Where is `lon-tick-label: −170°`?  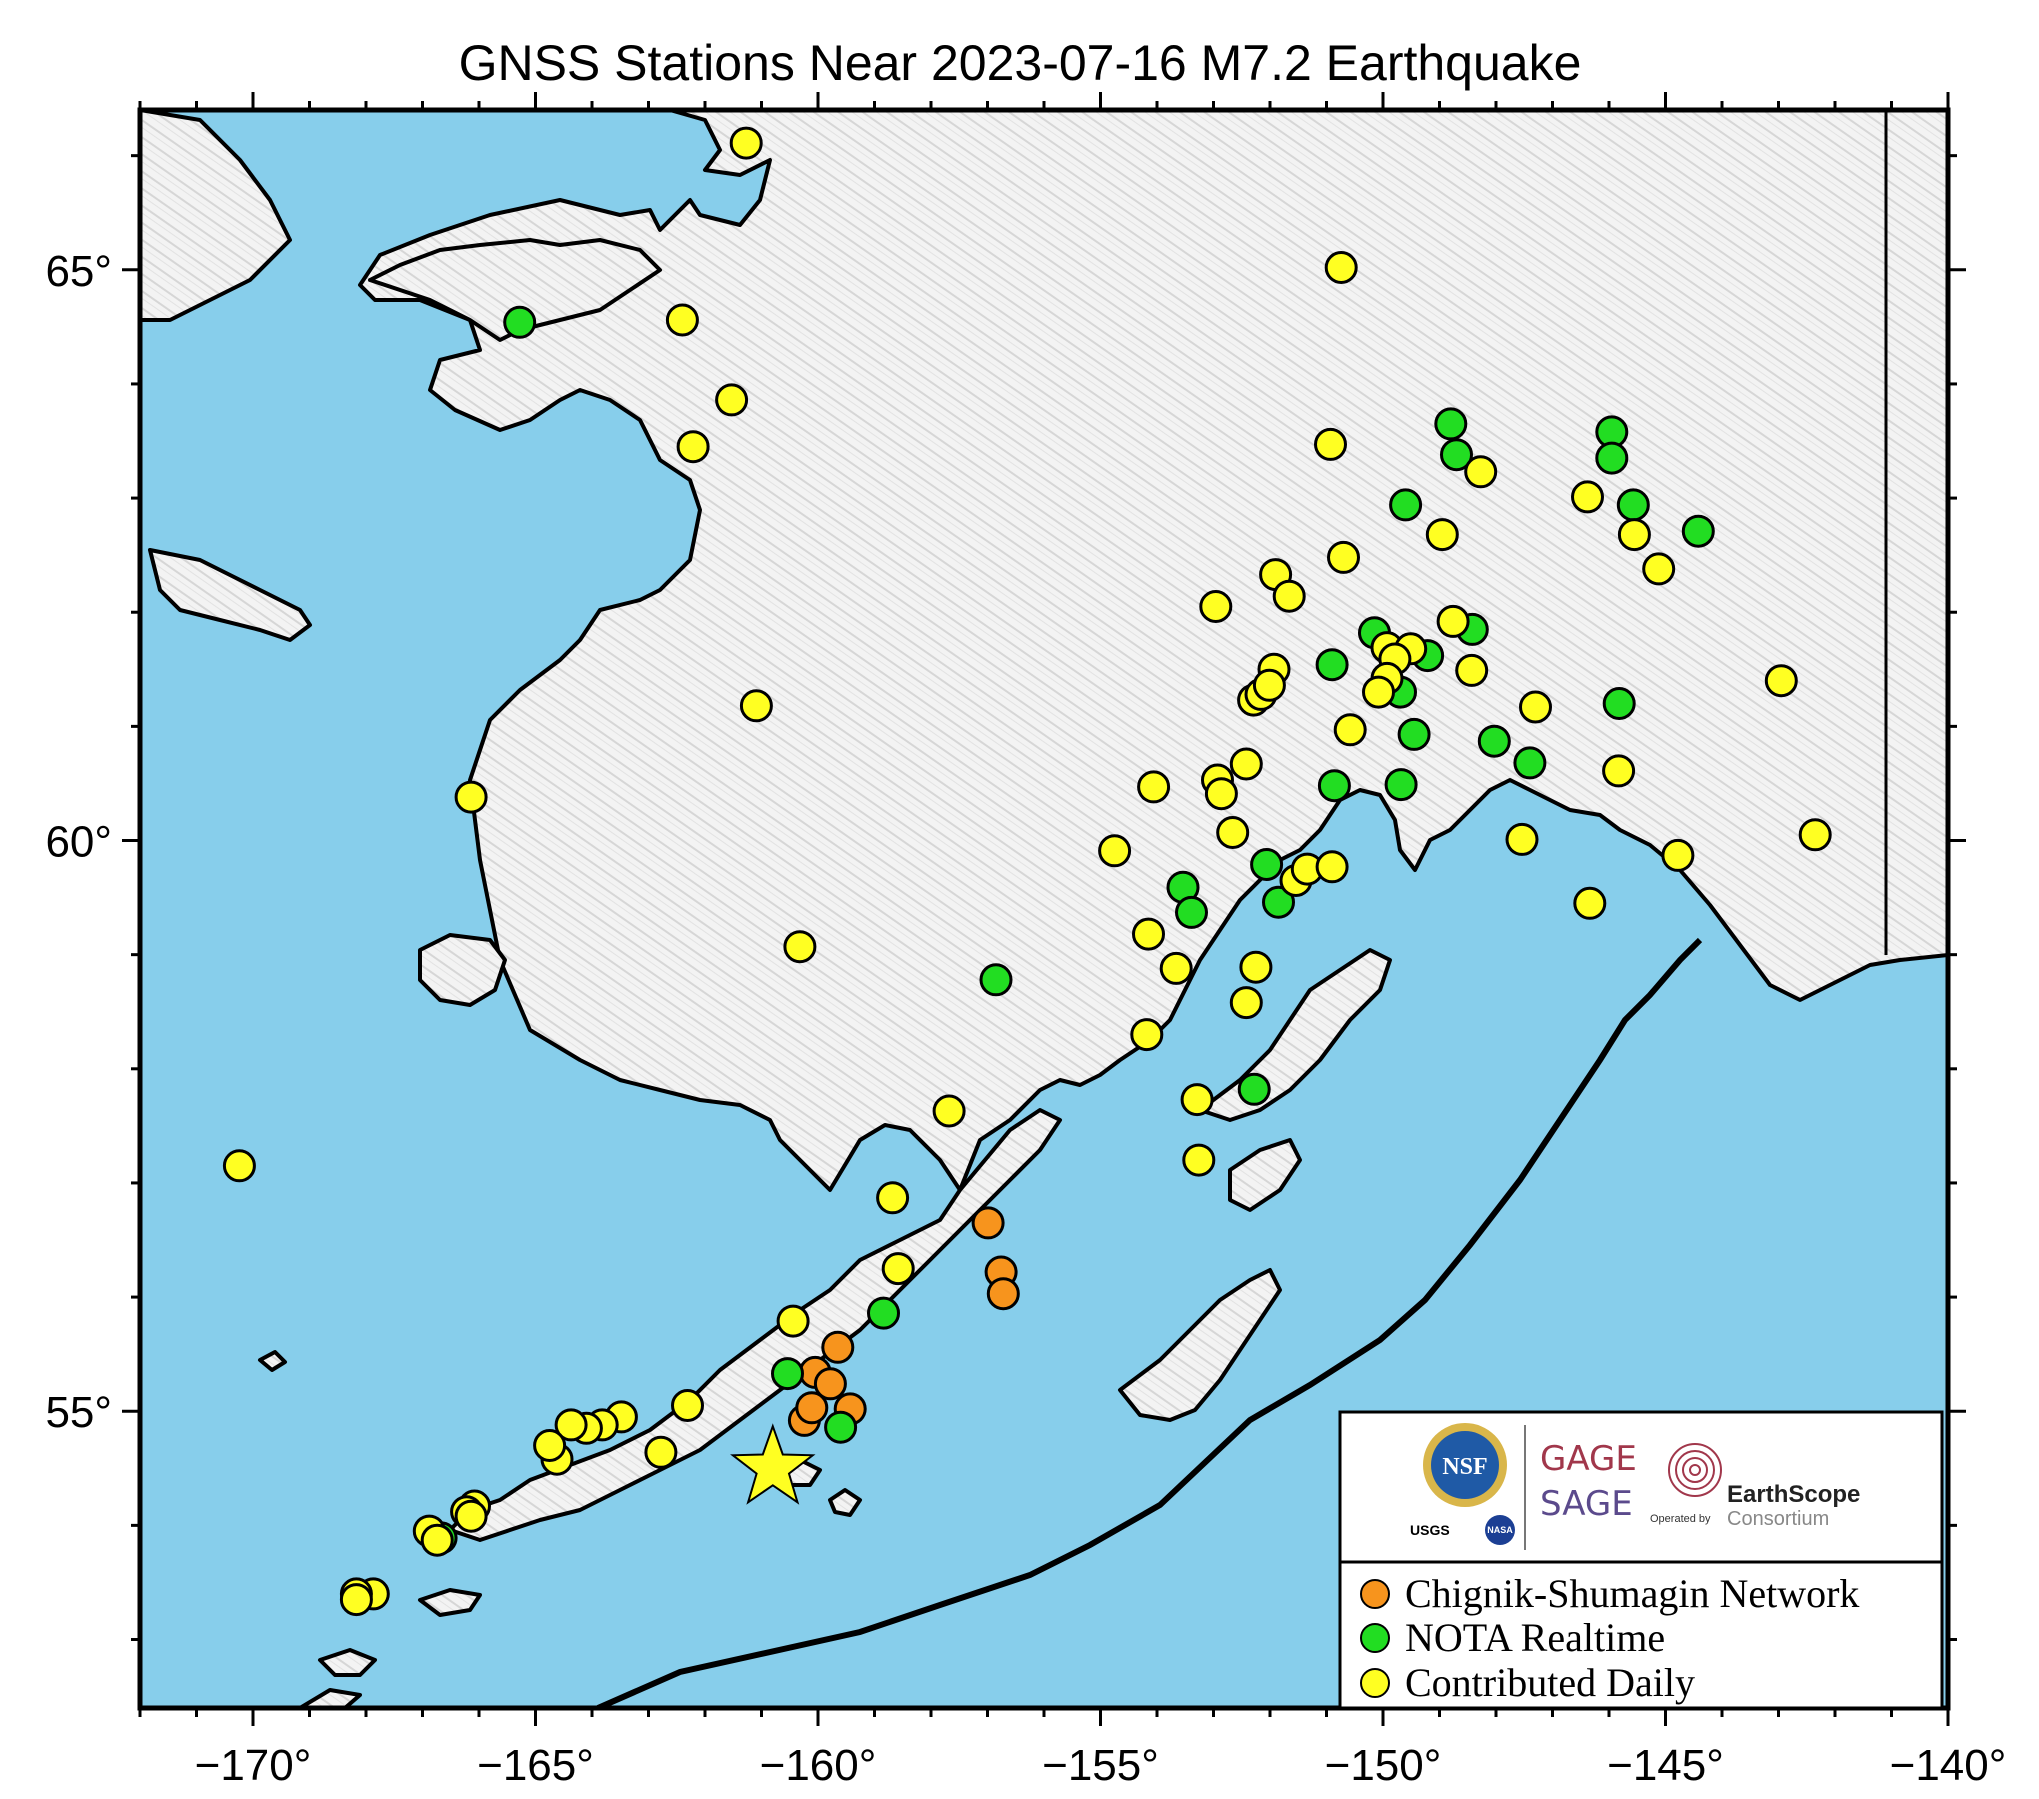
lon-tick-label: −170° is located at coordinates (253, 1765).